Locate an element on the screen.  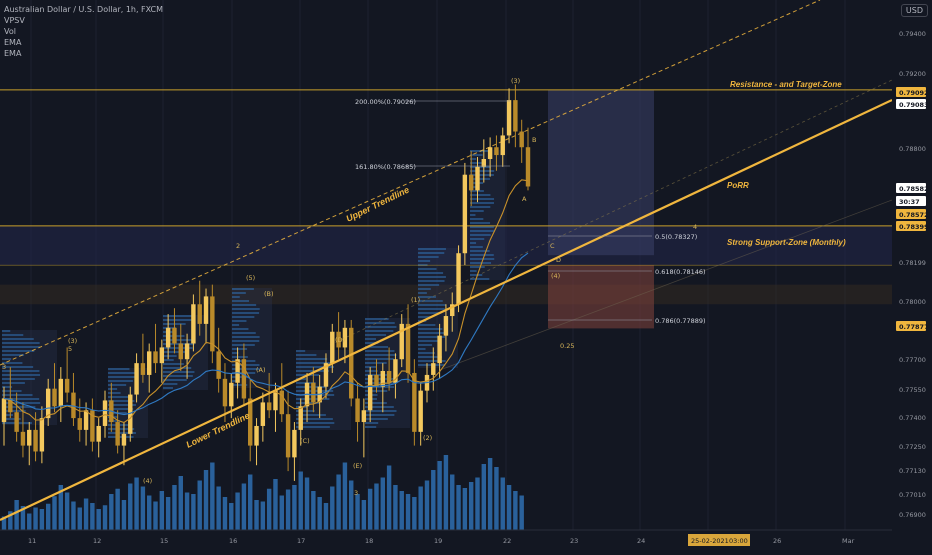
wave-label-12: (3) is located at coordinates (515, 81).